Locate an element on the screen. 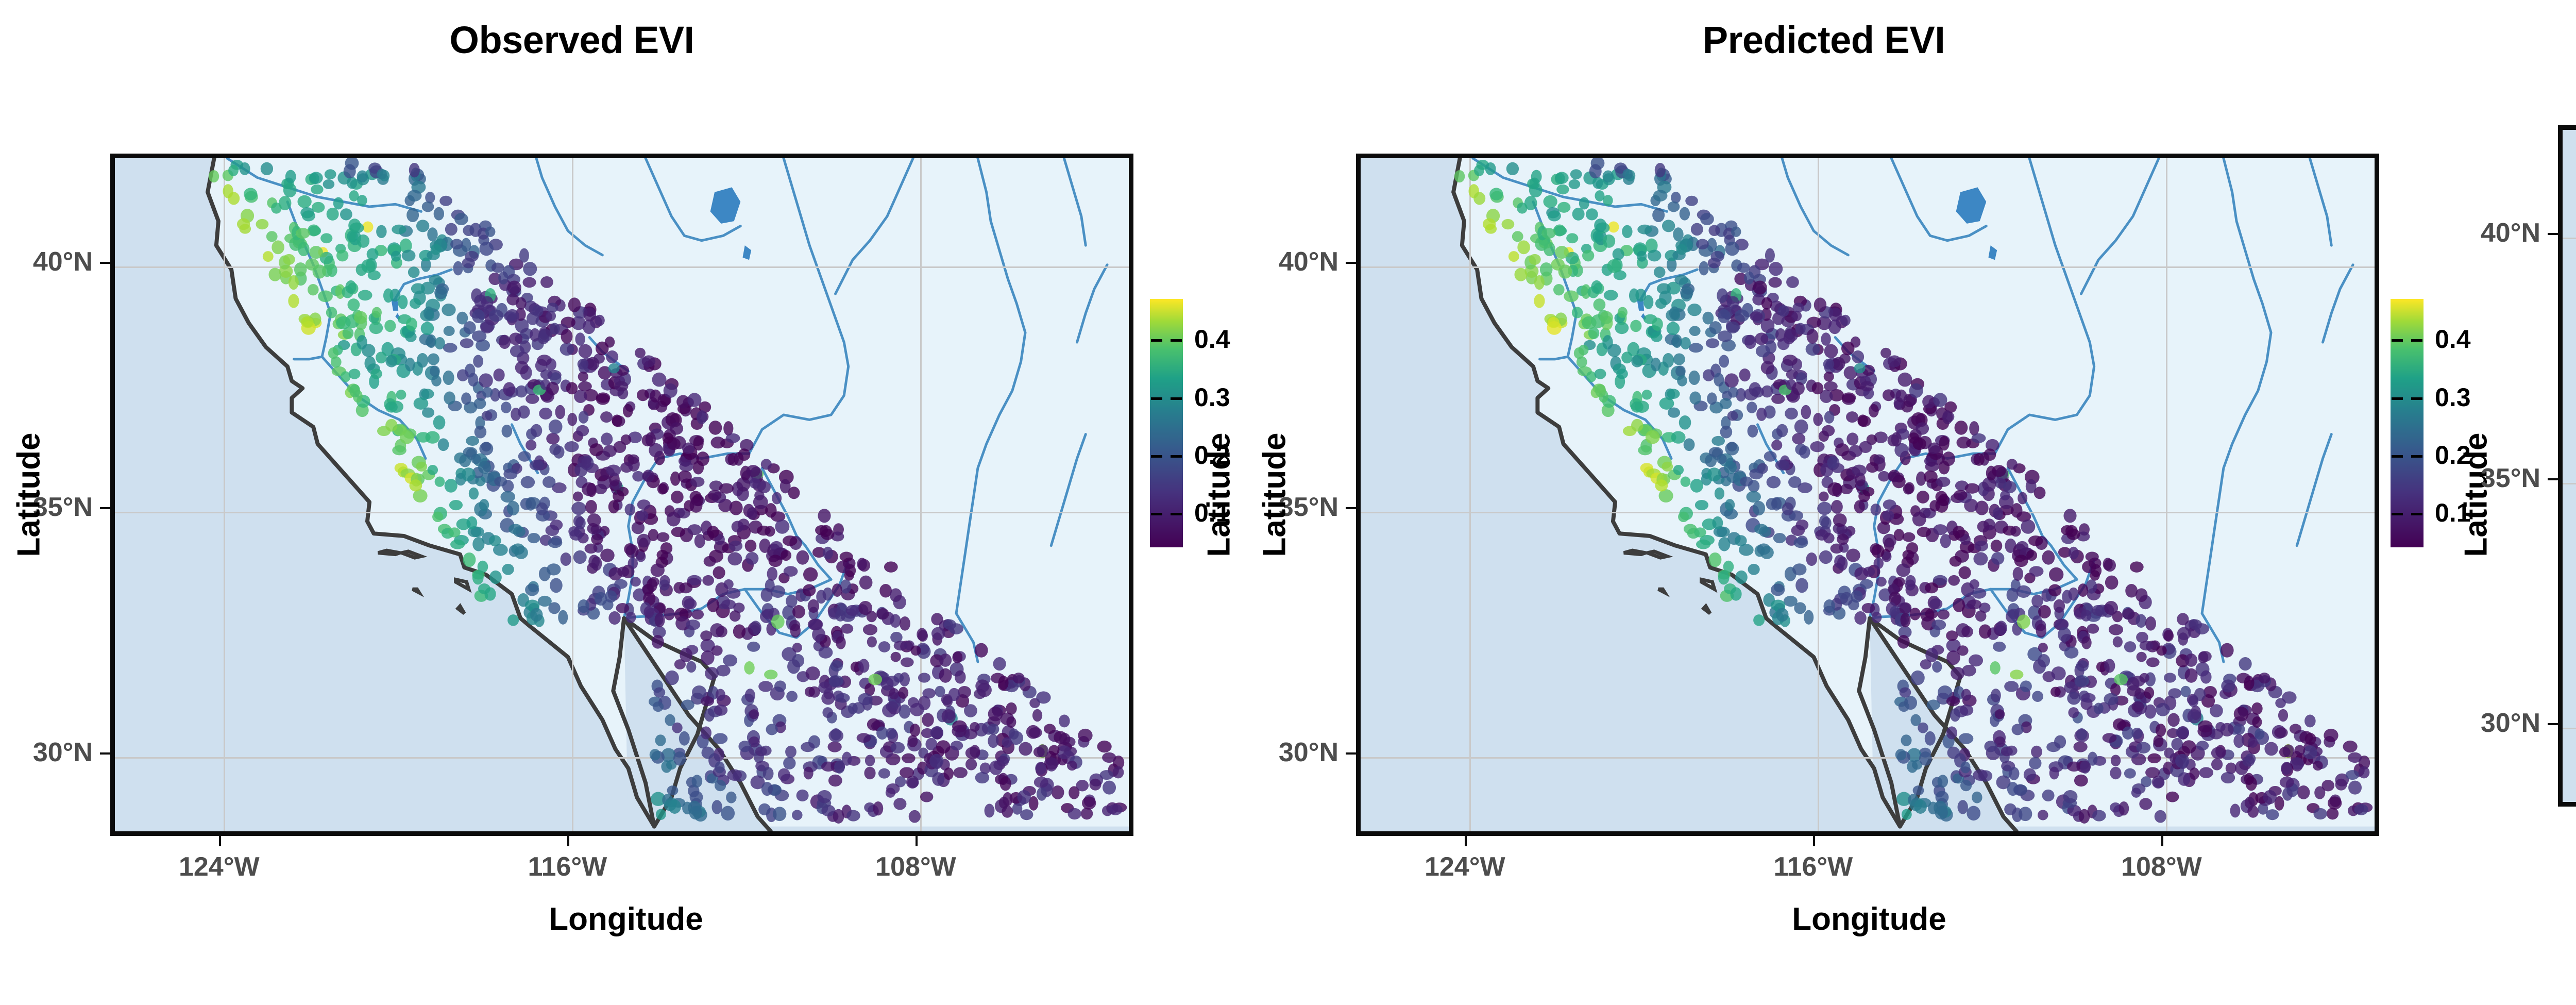 The height and width of the screenshot is (1005, 2576). gridline-vertical is located at coordinates (921, 494).